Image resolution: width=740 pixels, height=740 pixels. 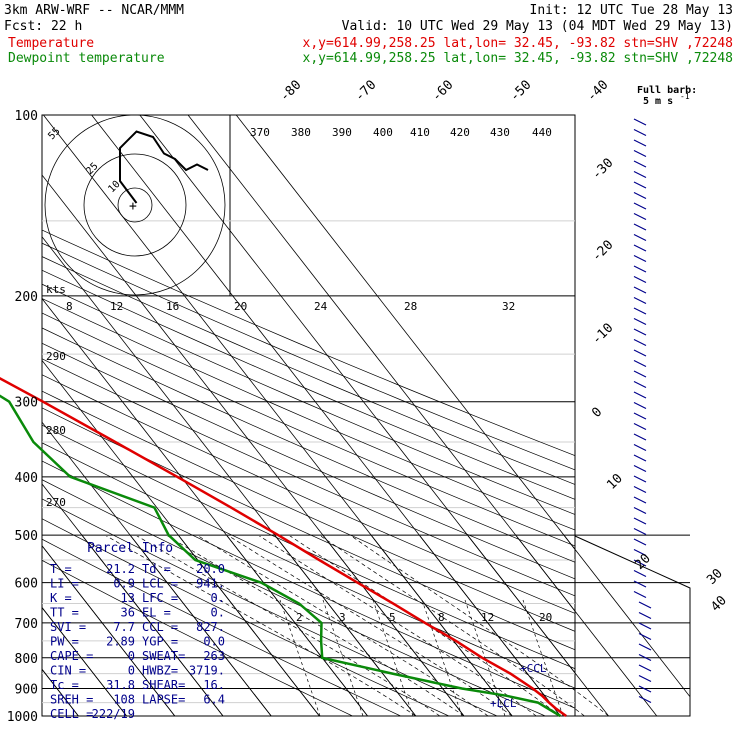 I want to click on parcel-field: 0.0, so click(x=214, y=642).